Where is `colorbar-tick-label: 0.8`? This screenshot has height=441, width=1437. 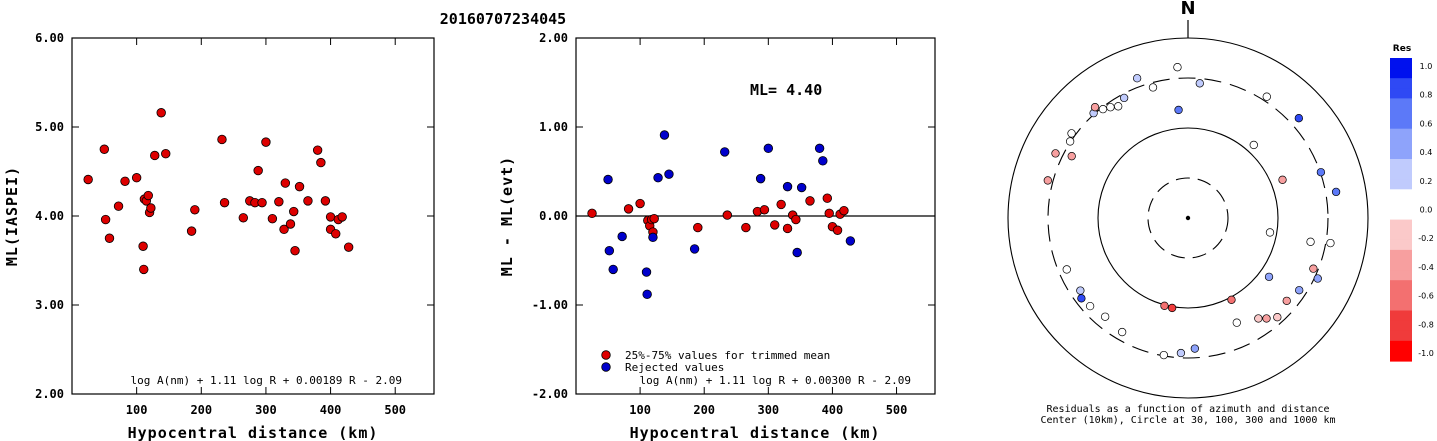
colorbar-tick-label: 0.8 is located at coordinates (1426, 95).